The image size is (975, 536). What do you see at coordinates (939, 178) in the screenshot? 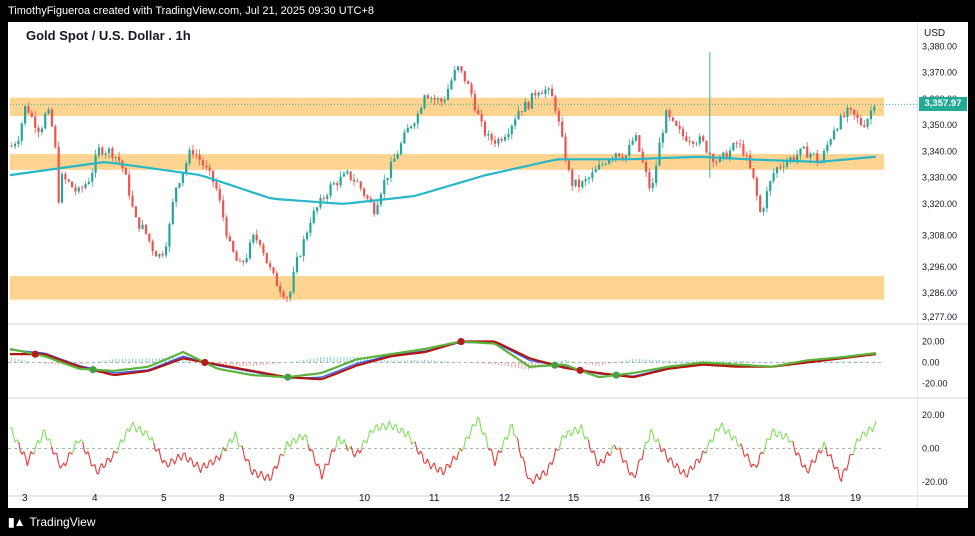
I see `price-tick-label: 3,330.00` at bounding box center [939, 178].